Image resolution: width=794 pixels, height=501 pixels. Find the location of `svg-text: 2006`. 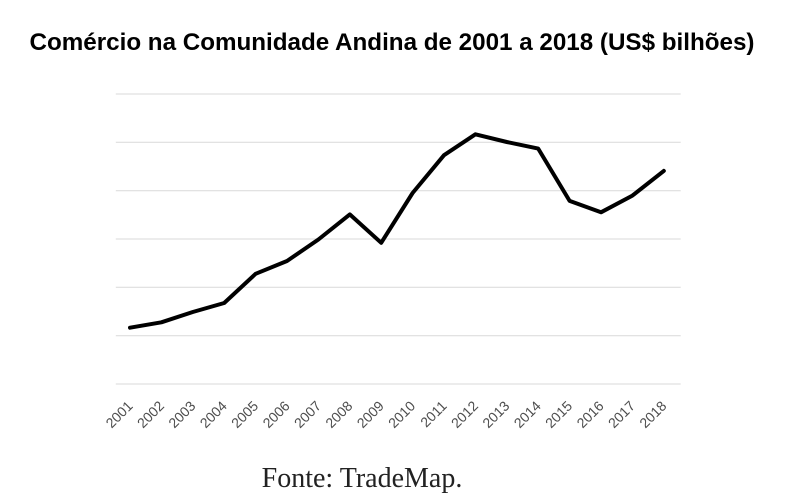

svg-text: 2006 is located at coordinates (275, 413).